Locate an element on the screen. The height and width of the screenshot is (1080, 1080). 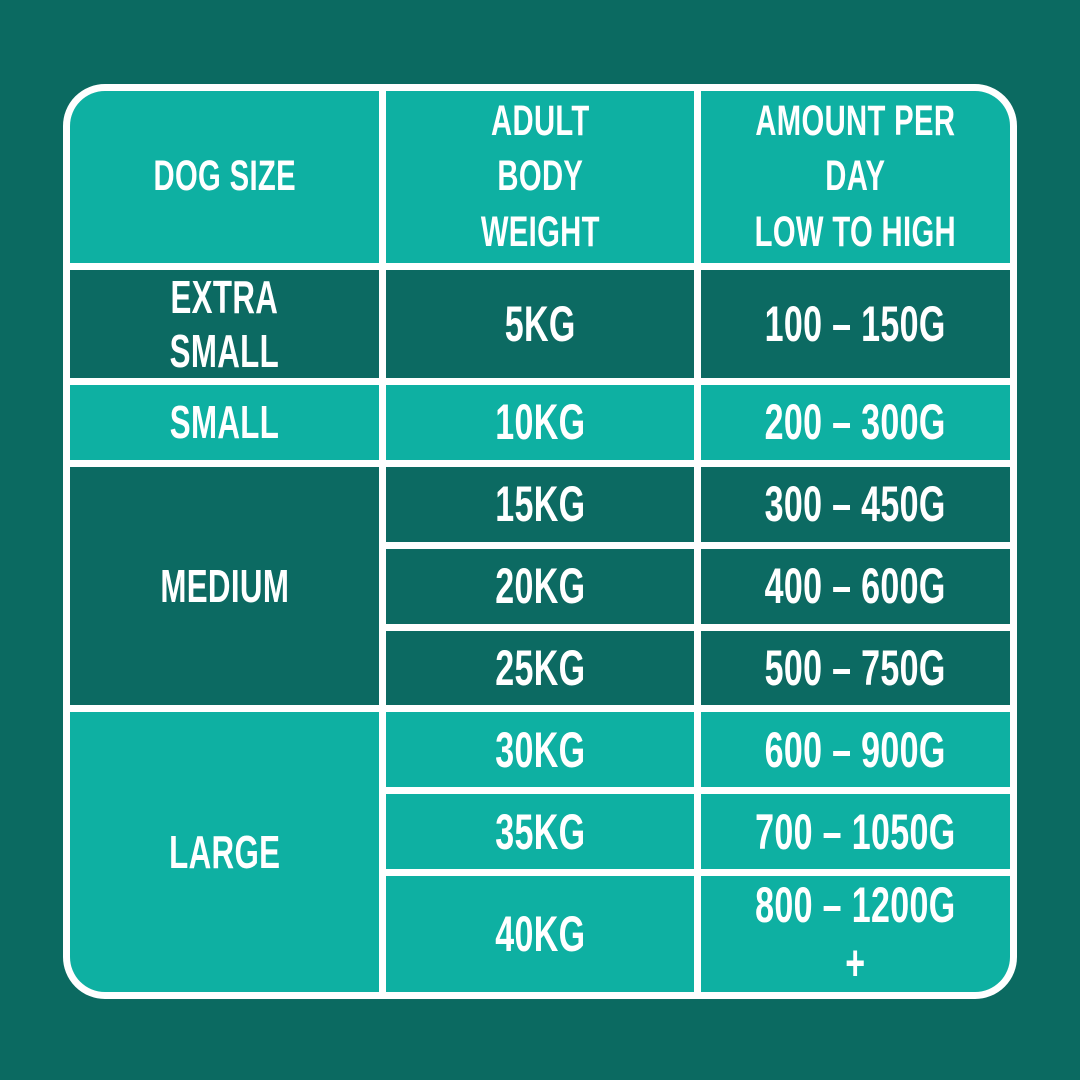
amount-20kg-value: 400 – 600g is located at coordinates (856, 586).